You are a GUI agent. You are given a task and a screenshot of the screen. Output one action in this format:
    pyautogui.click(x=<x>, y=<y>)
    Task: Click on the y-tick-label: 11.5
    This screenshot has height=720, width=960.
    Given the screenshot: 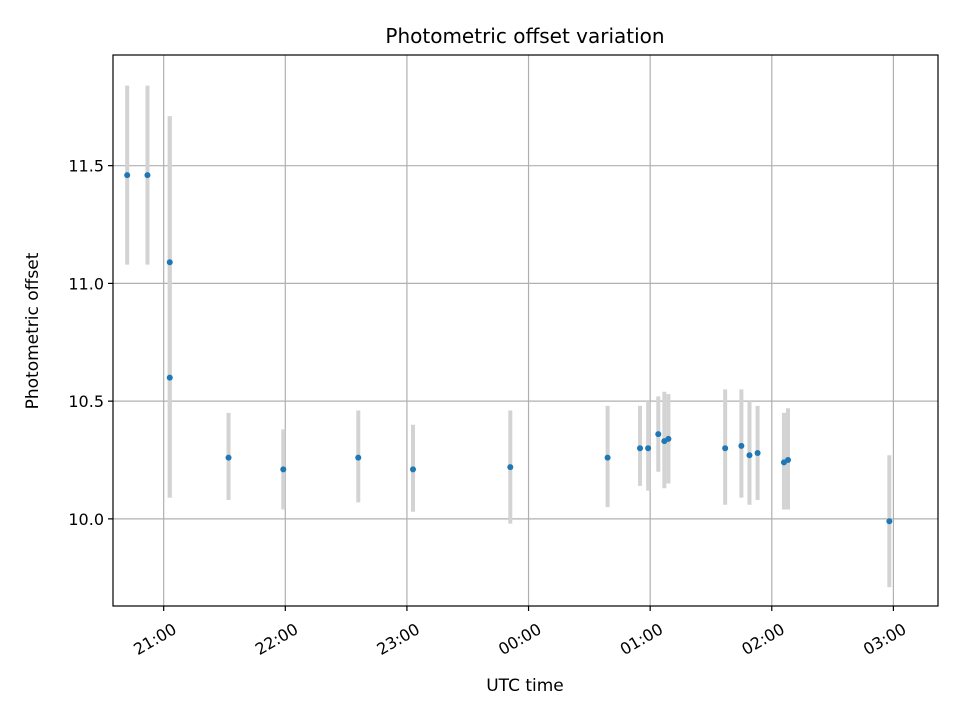 What is the action you would take?
    pyautogui.click(x=86, y=166)
    